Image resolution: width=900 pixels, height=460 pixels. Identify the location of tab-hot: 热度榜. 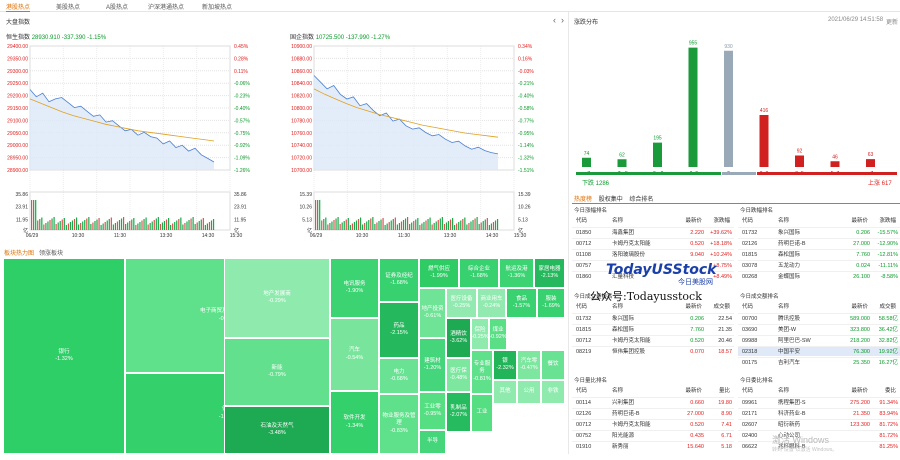
(583, 200).